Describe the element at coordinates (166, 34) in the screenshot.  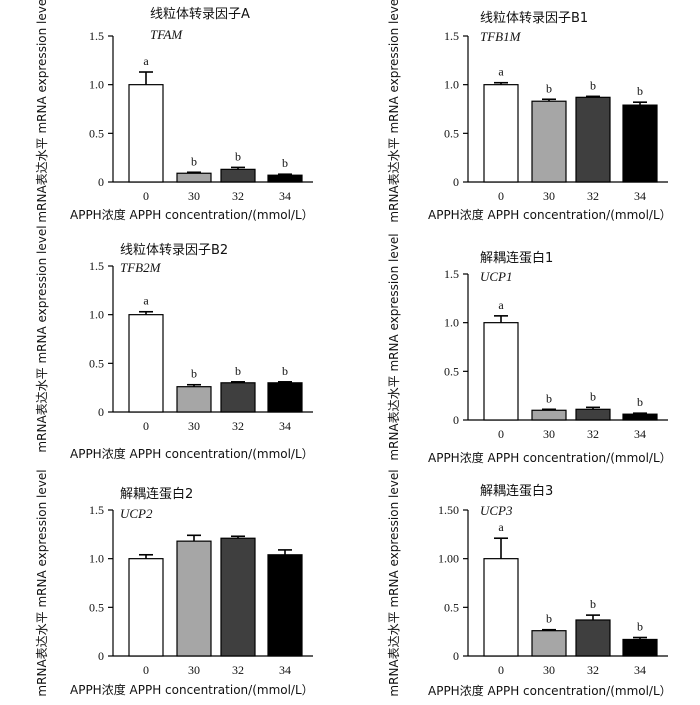
I see `chart-subtitle: TFAM` at that location.